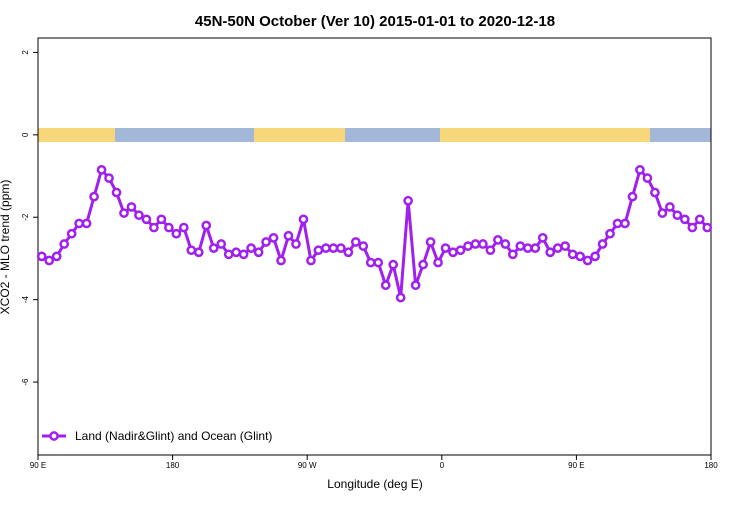 The height and width of the screenshot is (505, 750). Describe the element at coordinates (576, 465) in the screenshot. I see `x-tick-label: 90 E` at that location.